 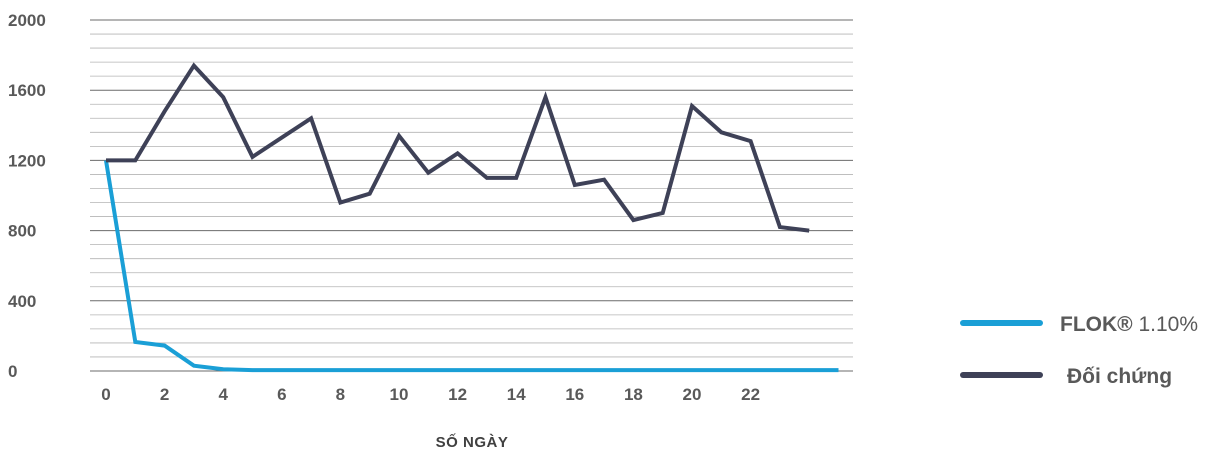 What do you see at coordinates (105, 394) in the screenshot?
I see `x-tick-label: 0` at bounding box center [105, 394].